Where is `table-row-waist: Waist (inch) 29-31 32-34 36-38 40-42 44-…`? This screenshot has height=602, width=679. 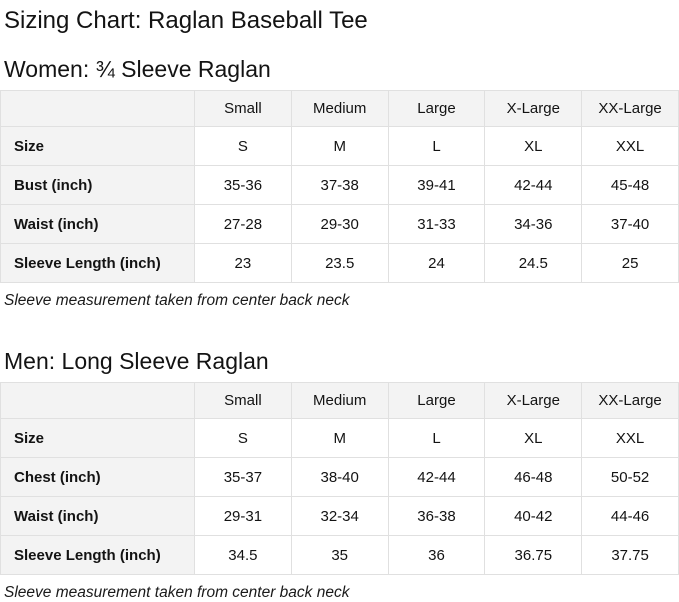 table-row-waist: Waist (inch) 29-31 32-34 36-38 40-42 44-… is located at coordinates (339, 516).